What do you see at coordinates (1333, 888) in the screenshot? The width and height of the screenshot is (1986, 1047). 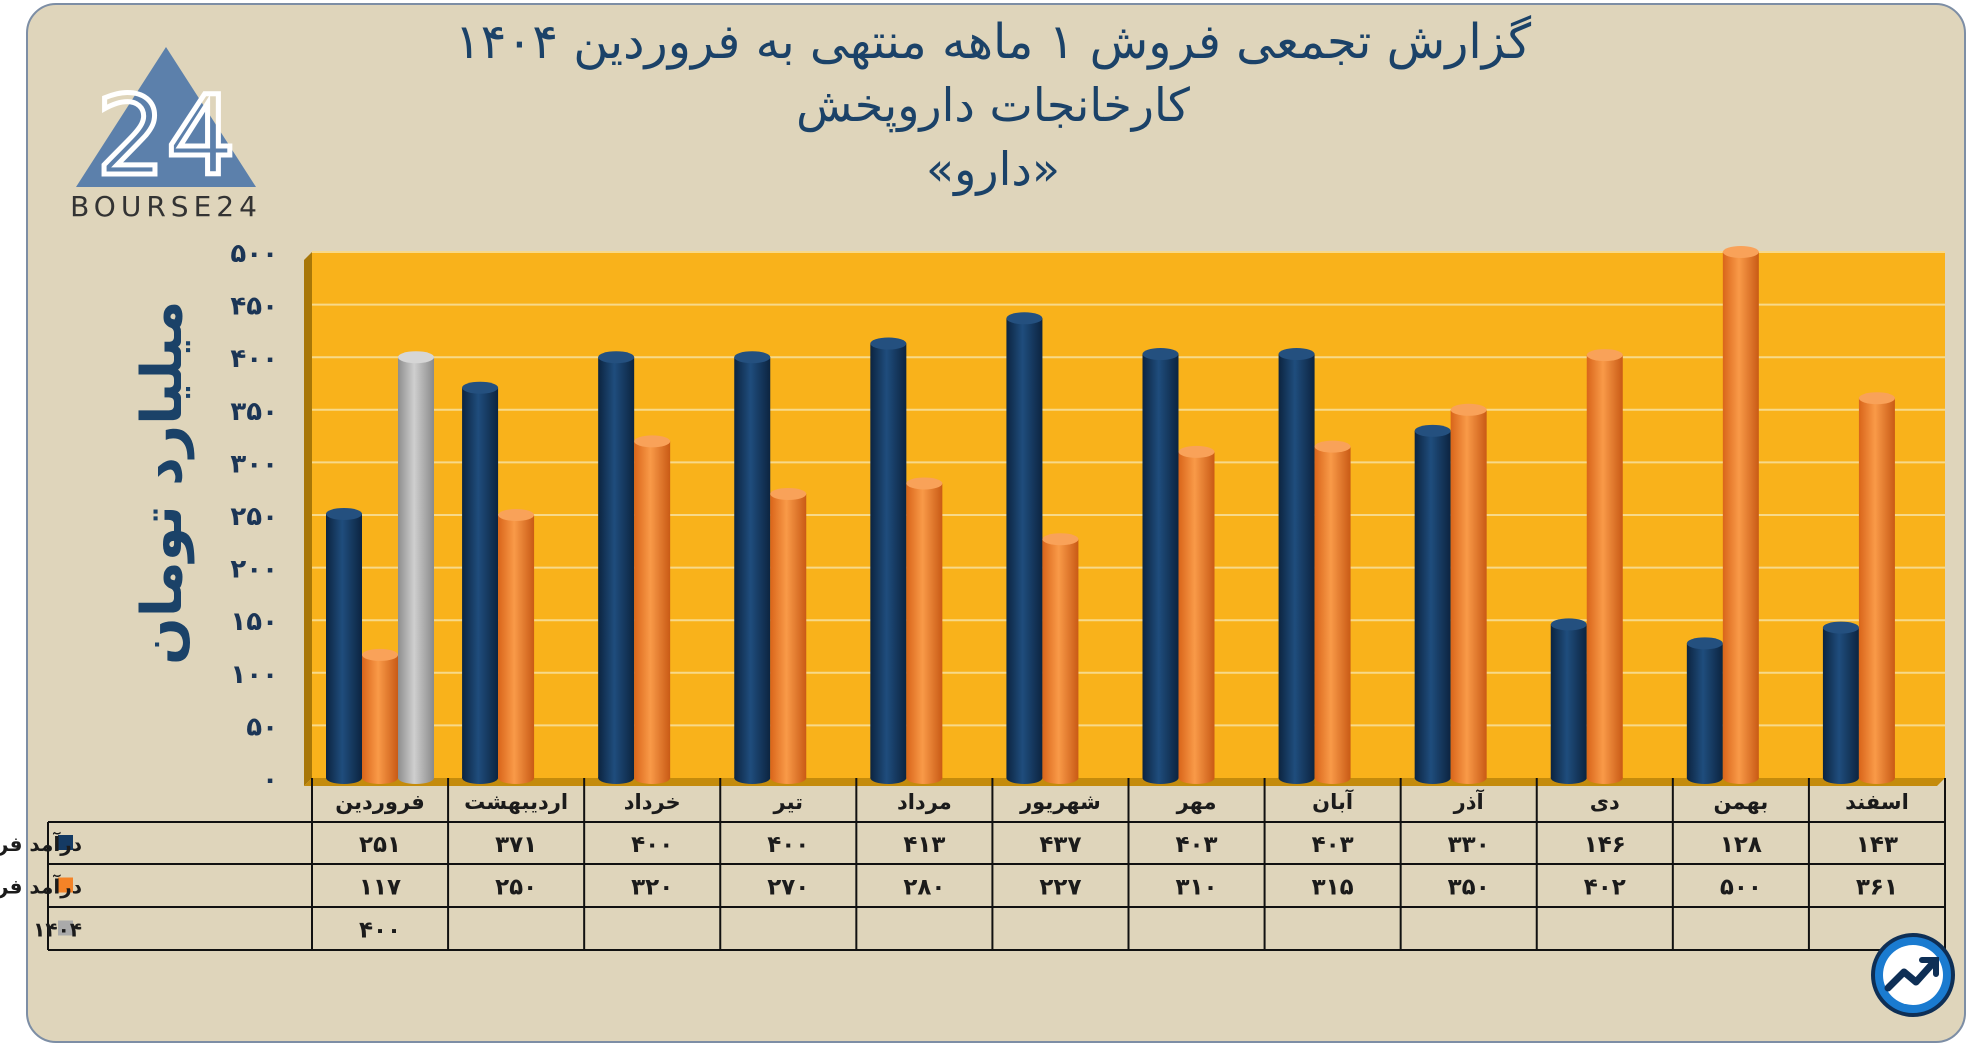 I see `data-label: ۳۱۵` at bounding box center [1333, 888].